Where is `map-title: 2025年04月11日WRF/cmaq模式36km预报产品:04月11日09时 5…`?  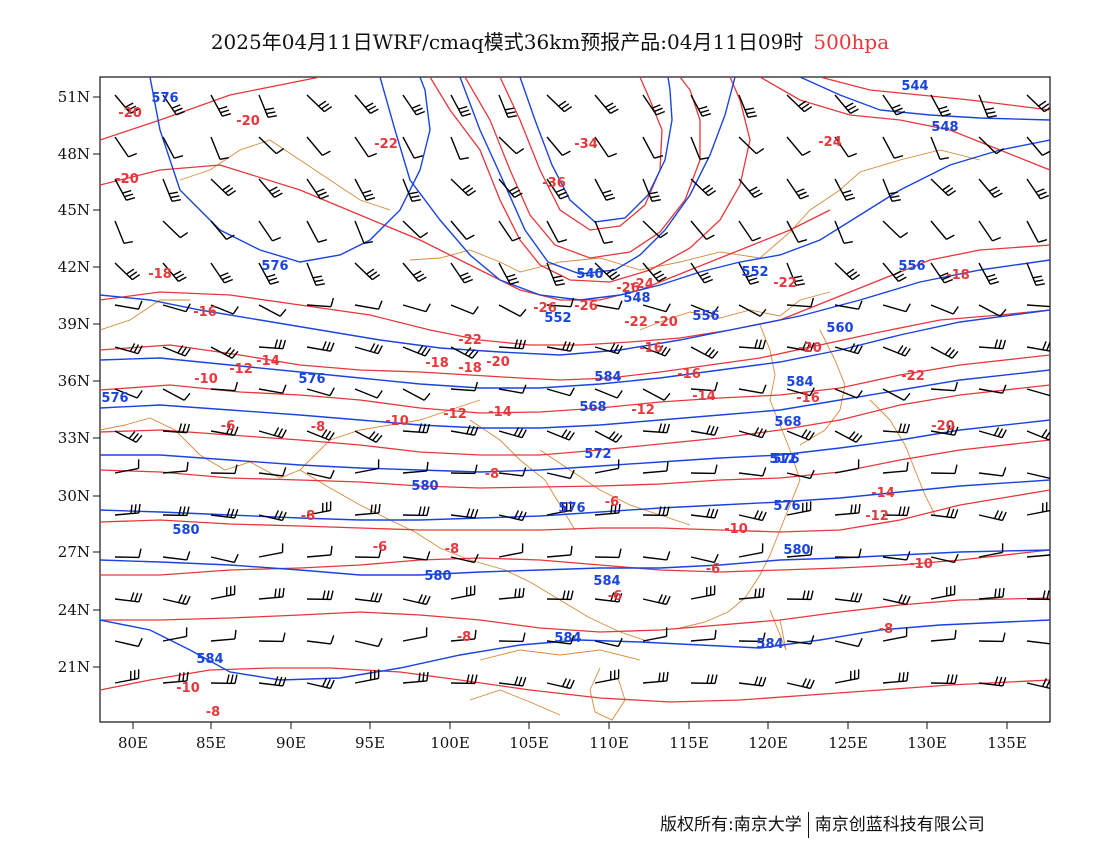
map-title: 2025年04月11日WRF/cmaq模式36km预报产品:04月11日09时 5… is located at coordinates (550, 40).